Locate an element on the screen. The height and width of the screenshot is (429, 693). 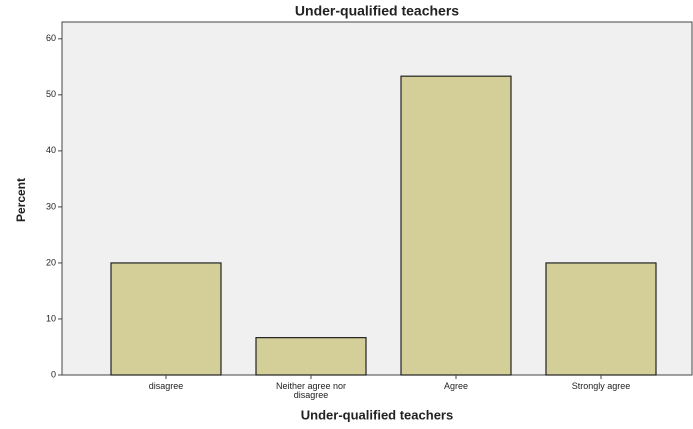
y-tick-label: 60 is located at coordinates (51, 38).